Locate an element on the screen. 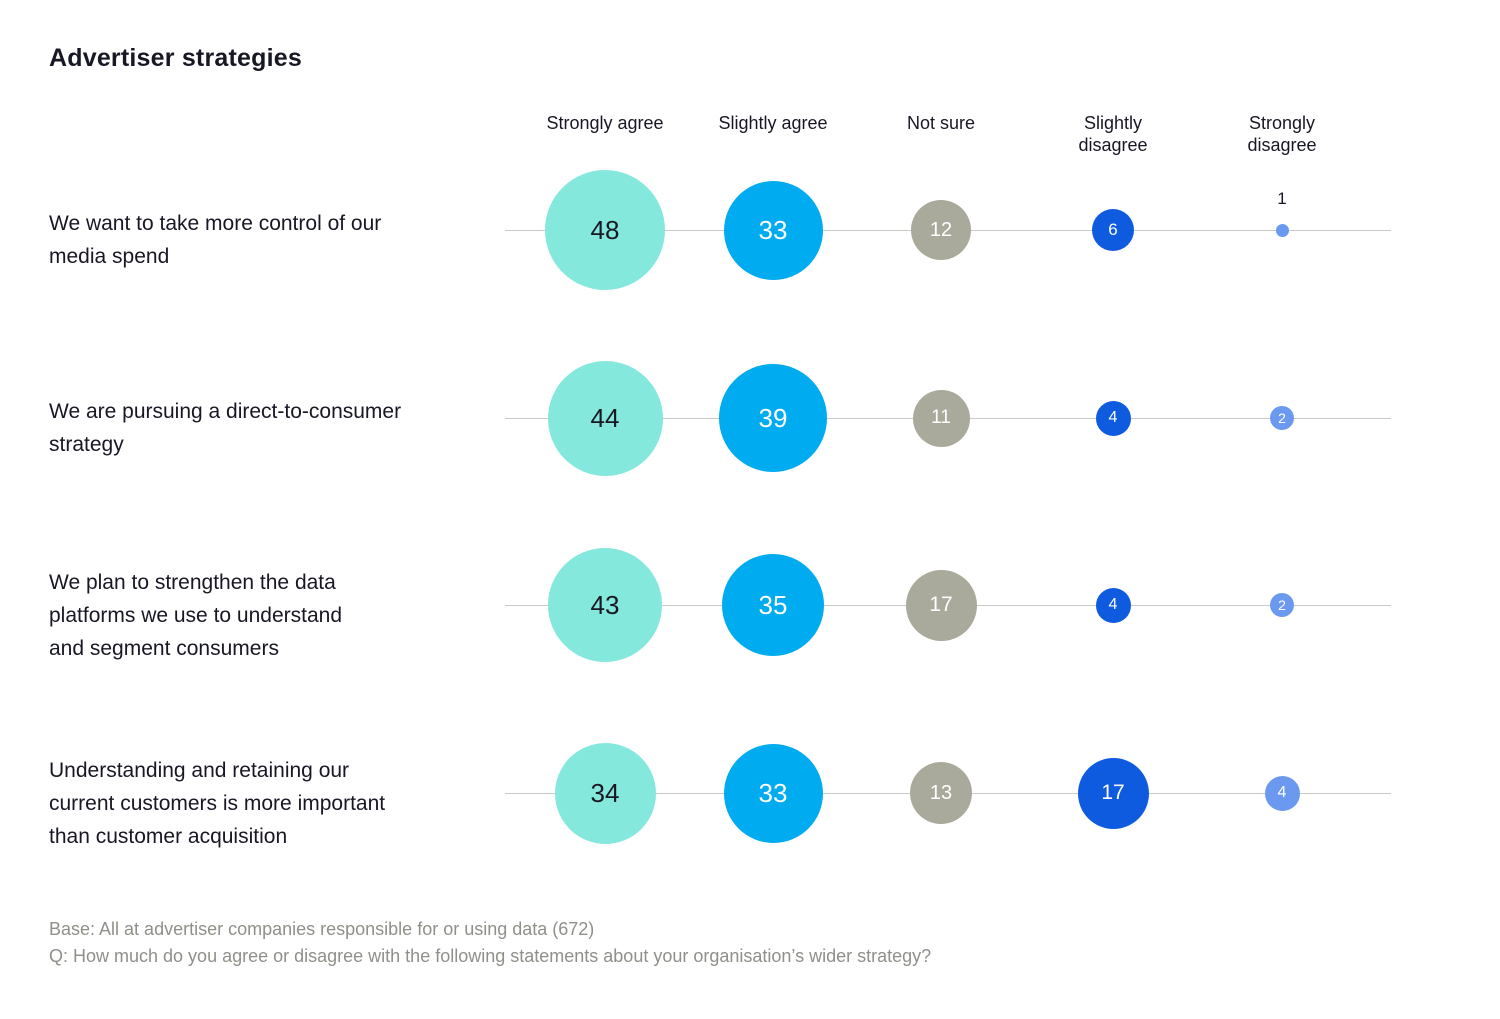 The width and height of the screenshot is (1500, 1019). value-bubble: 12 is located at coordinates (941, 230).